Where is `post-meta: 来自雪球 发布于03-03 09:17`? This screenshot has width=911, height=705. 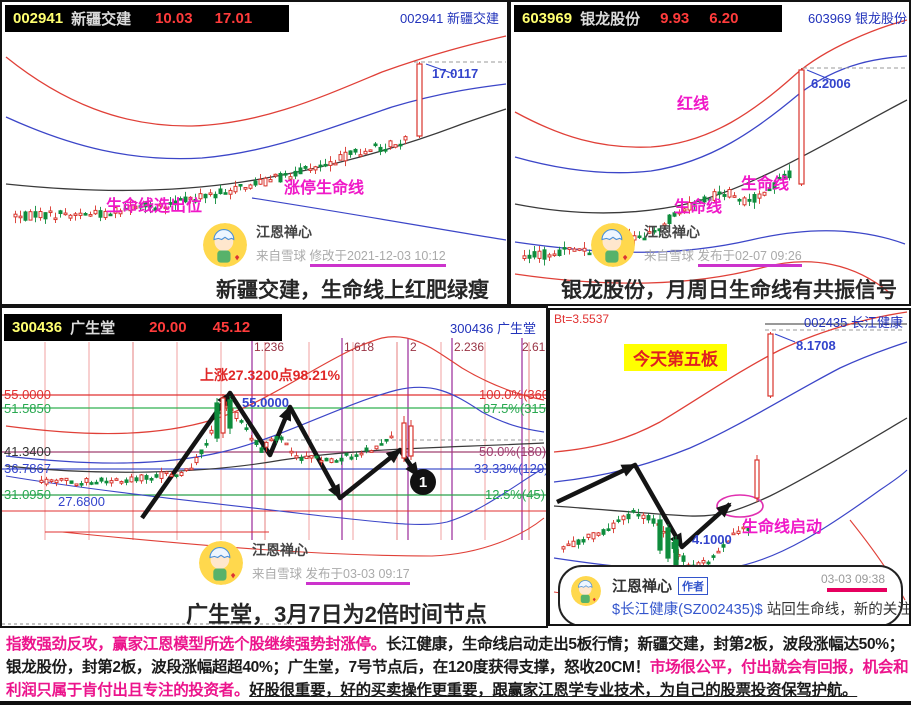
post-meta: 来自雪球 发布于03-03 09:17 is located at coordinates (331, 574).